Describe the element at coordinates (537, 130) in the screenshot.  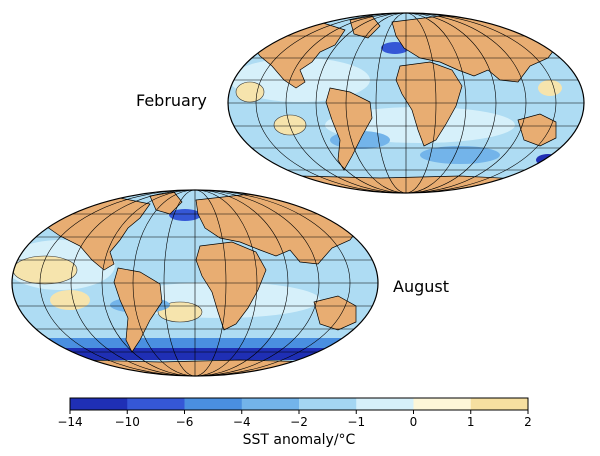
I see `feb-land-australia` at that location.